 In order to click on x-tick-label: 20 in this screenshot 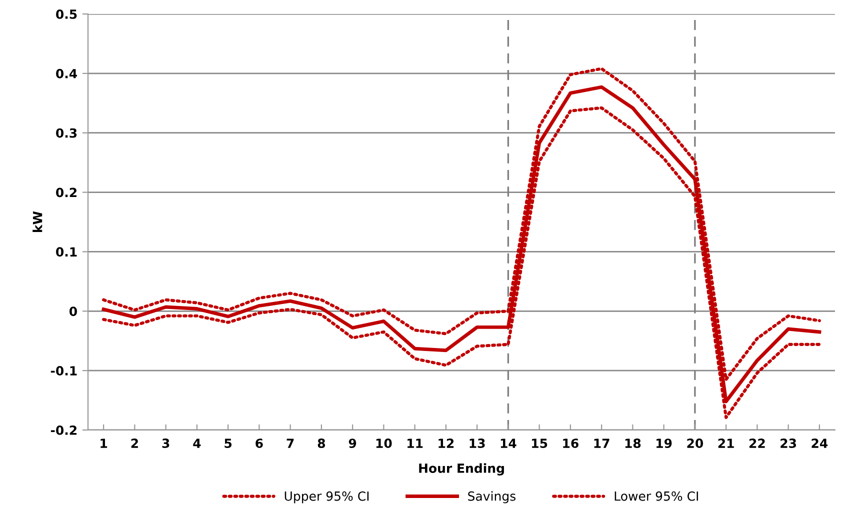, I will do `click(695, 443)`.